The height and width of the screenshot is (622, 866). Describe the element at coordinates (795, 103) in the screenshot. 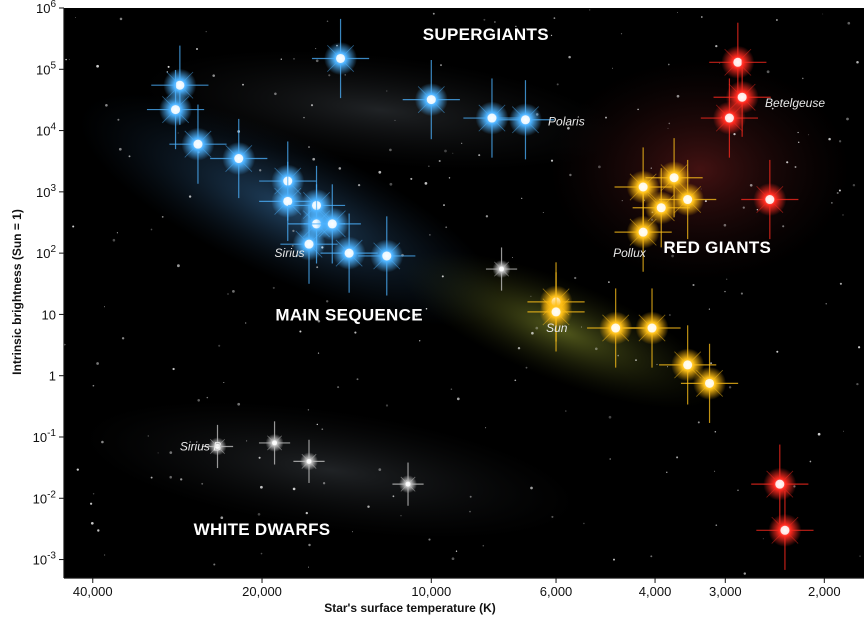

I see `star-name-label: Betelgeuse` at that location.